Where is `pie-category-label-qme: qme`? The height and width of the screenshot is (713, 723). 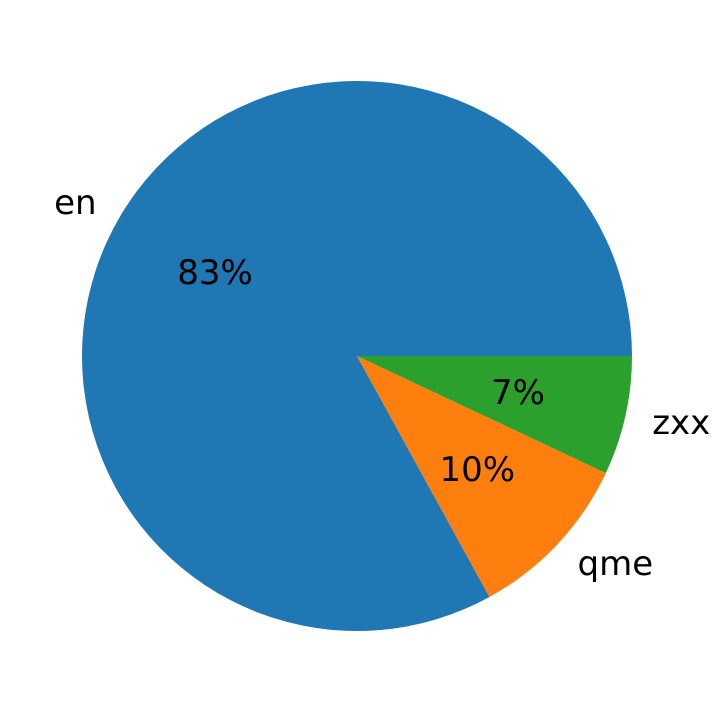
pie-category-label-qme: qme is located at coordinates (616, 564).